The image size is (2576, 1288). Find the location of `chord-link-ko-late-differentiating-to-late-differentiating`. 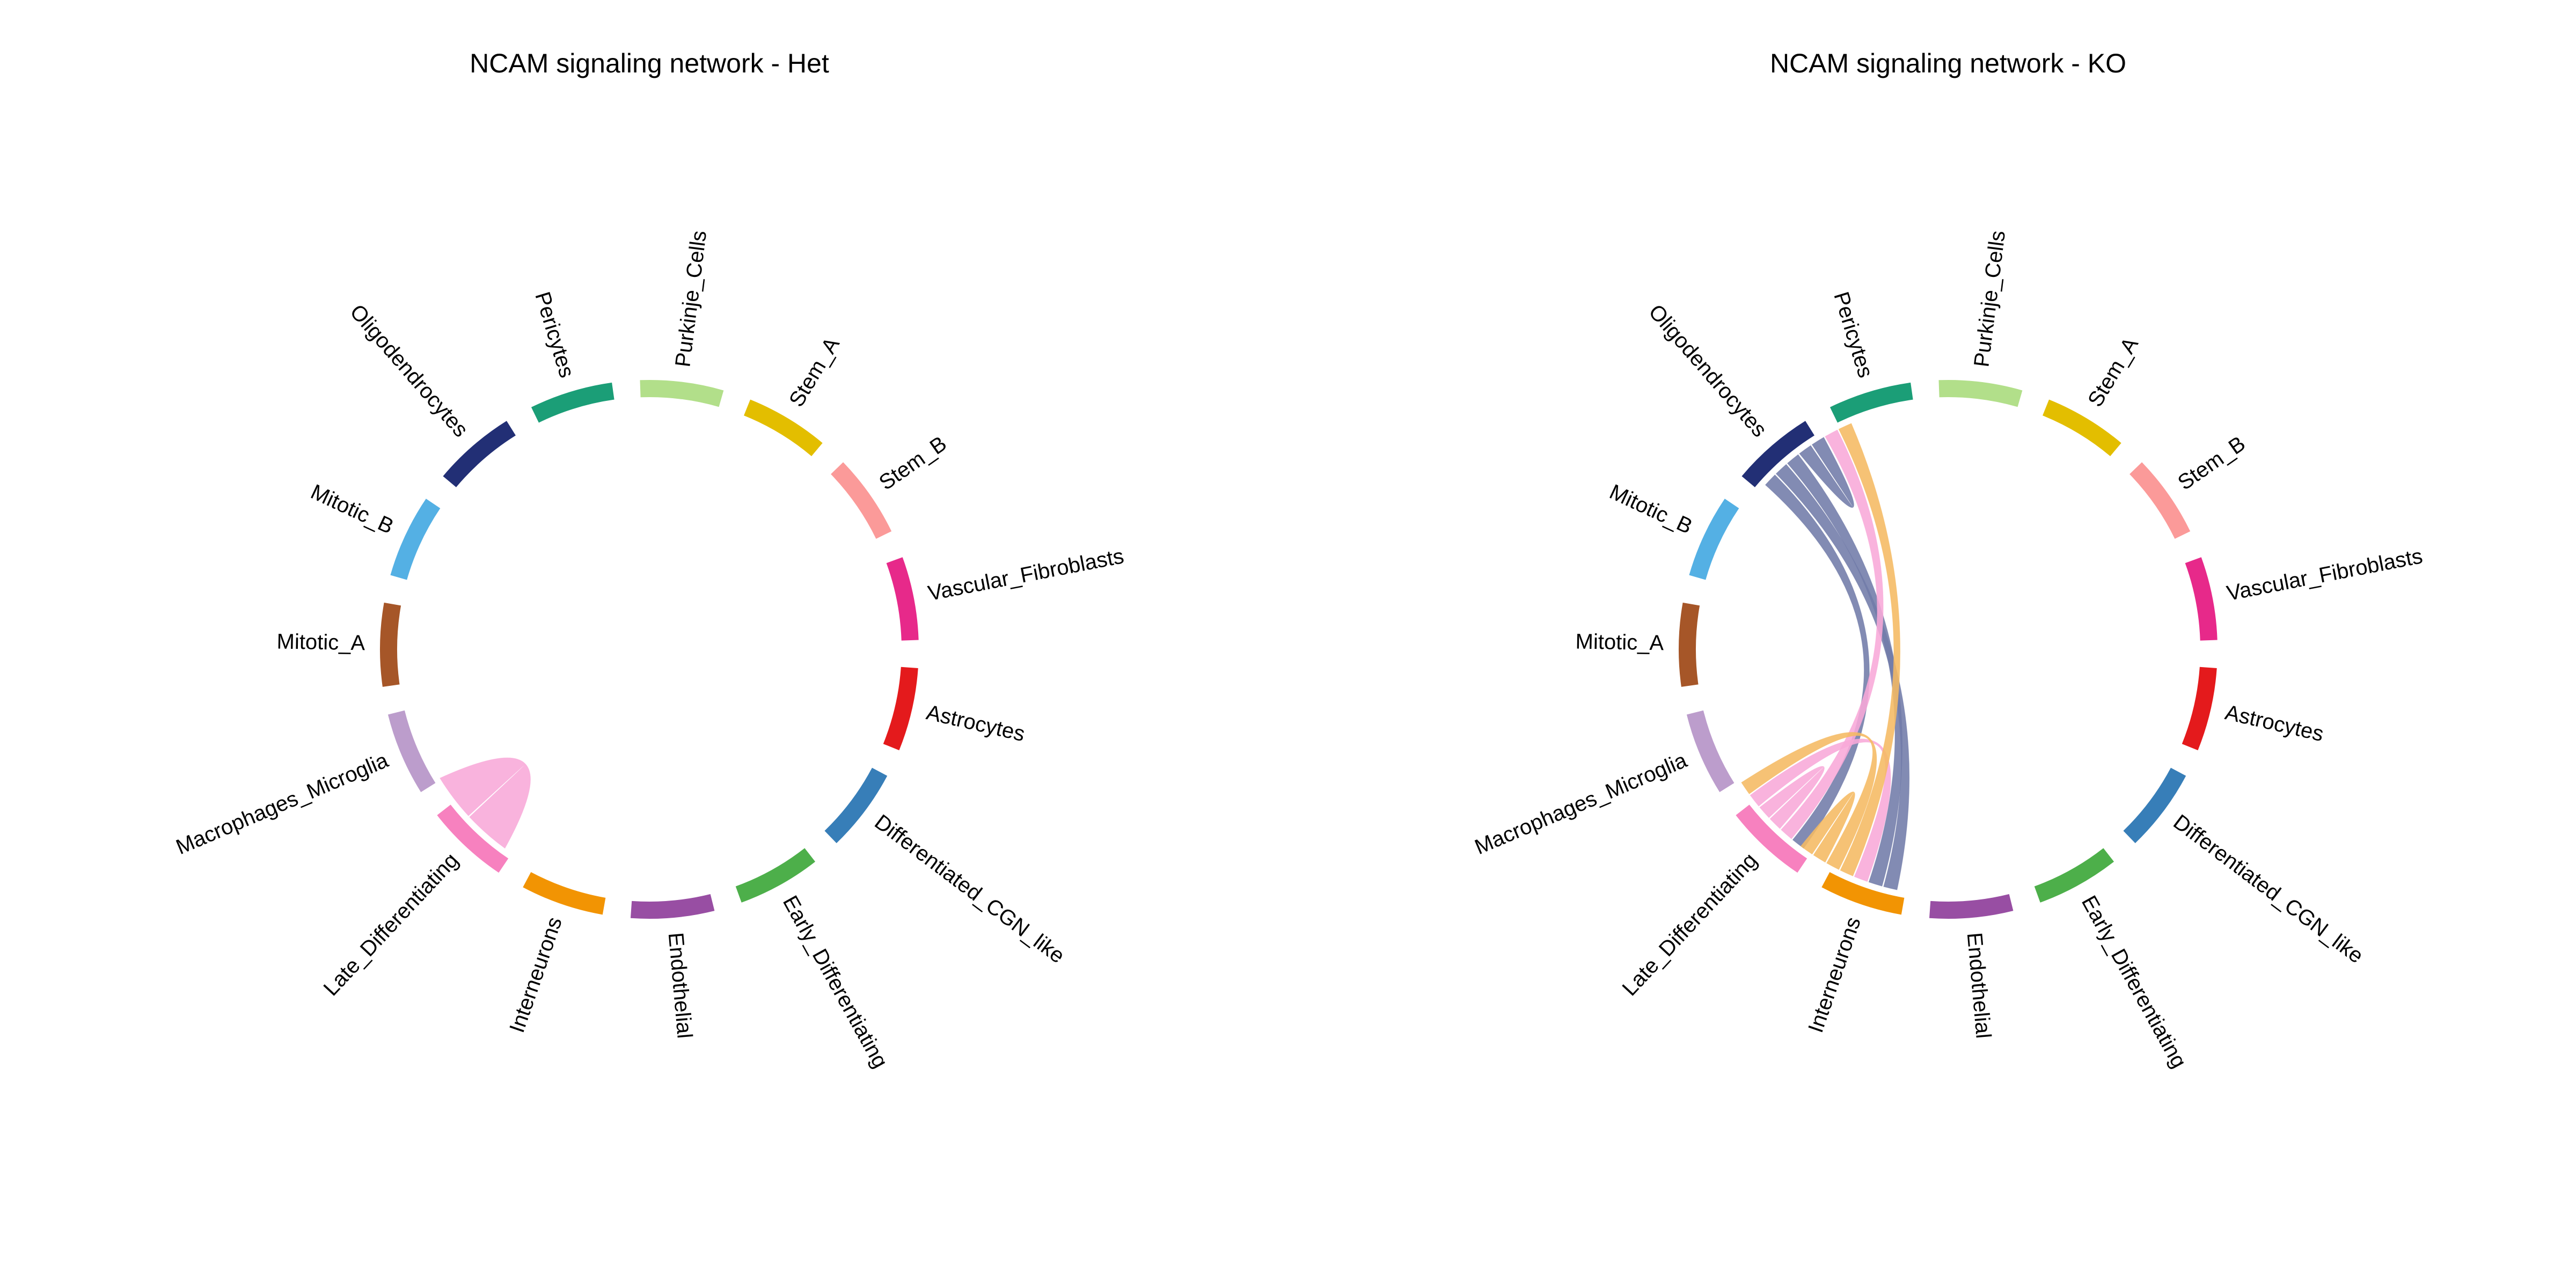

chord-link-ko-late-differentiating-to-late-differentiating is located at coordinates (1792, 797).